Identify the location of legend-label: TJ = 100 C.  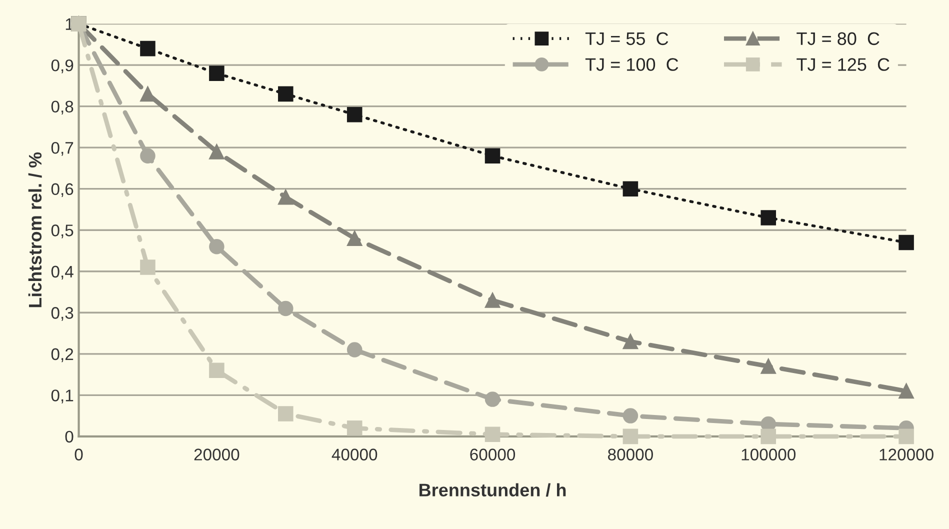
(631, 64).